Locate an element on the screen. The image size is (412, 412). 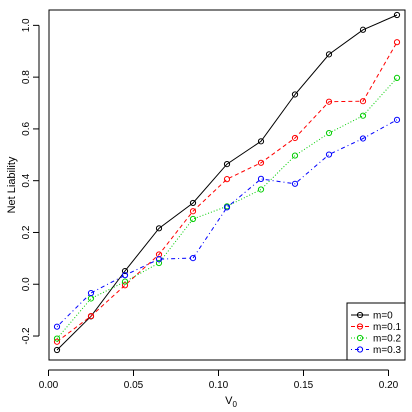
y-tick-label: 1.0 is located at coordinates (26, 25).